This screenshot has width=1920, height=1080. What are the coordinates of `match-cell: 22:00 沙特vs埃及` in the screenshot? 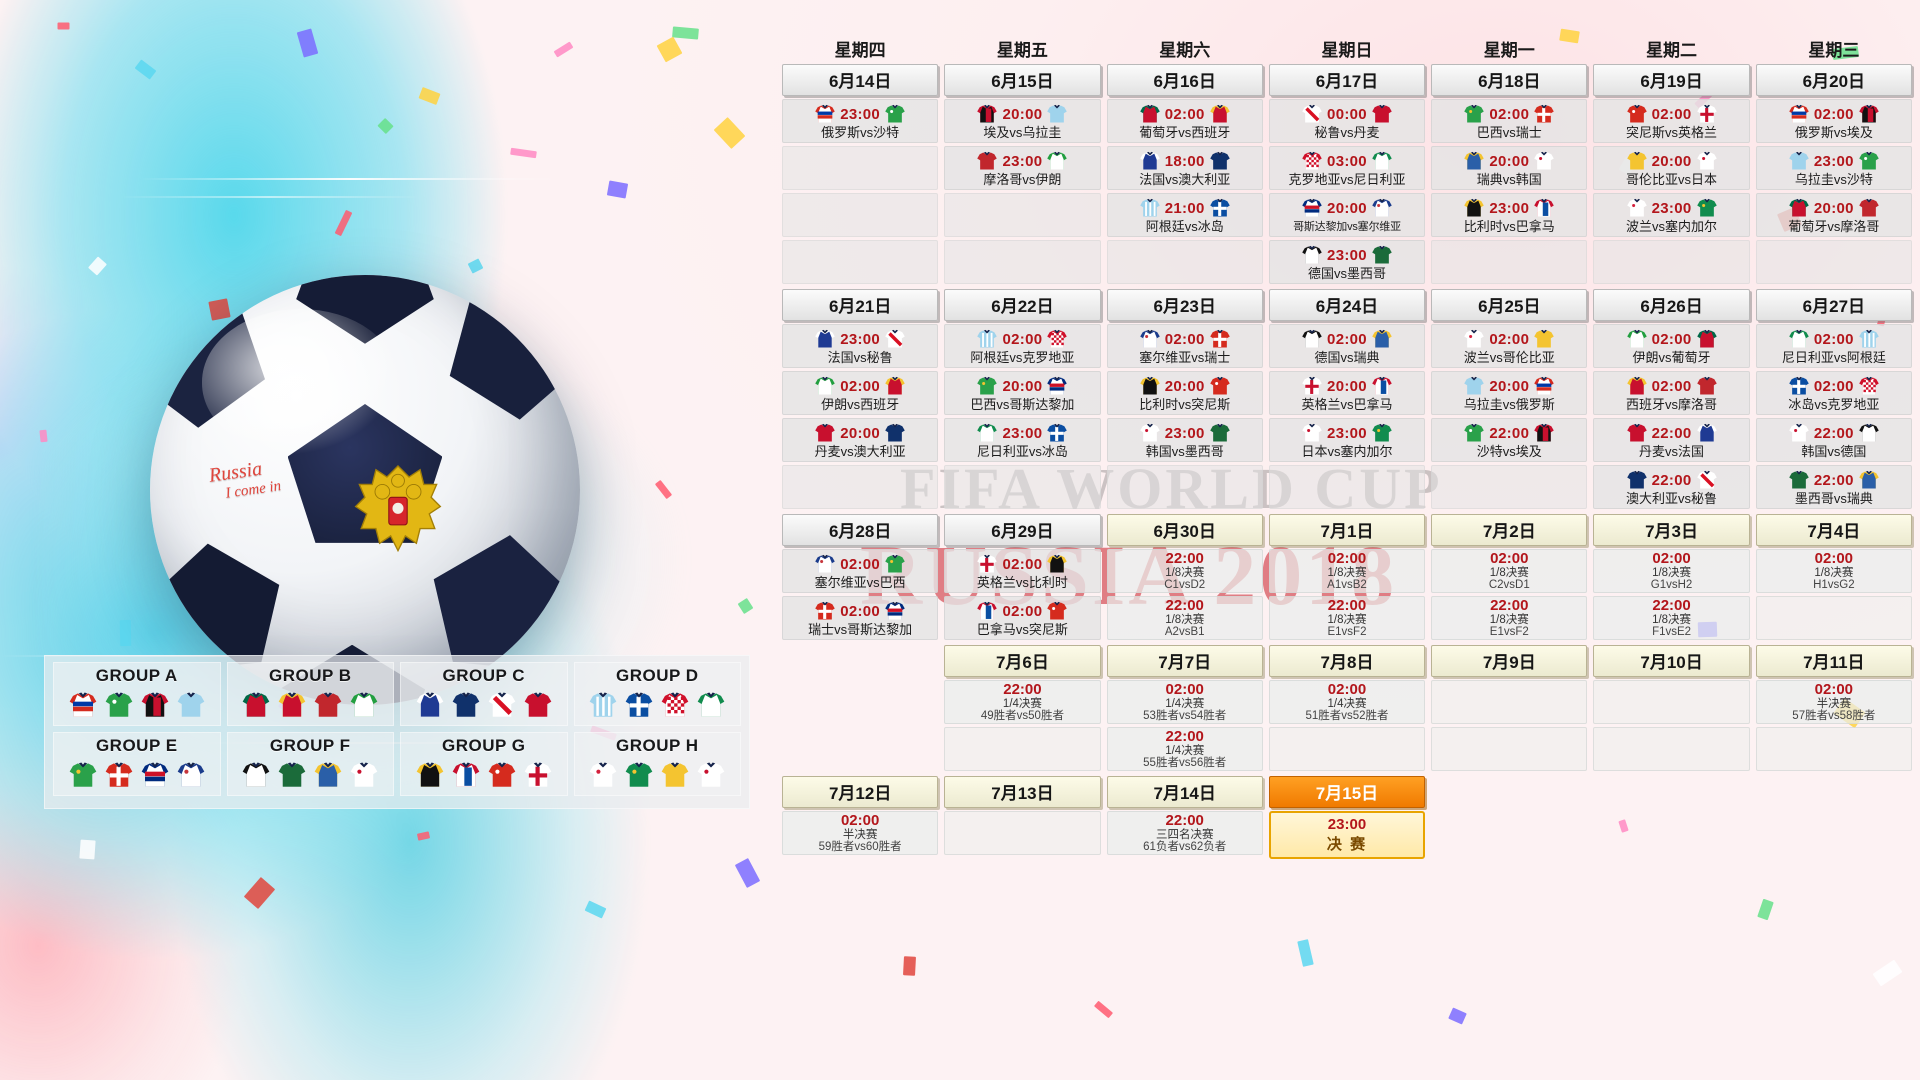 It's located at (1509, 440).